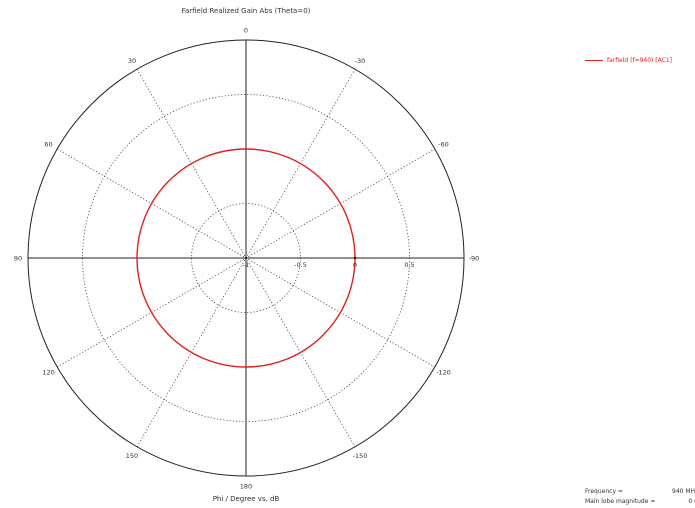 This screenshot has height=508, width=695. What do you see at coordinates (18, 259) in the screenshot?
I see `angle-label: 90` at bounding box center [18, 259].